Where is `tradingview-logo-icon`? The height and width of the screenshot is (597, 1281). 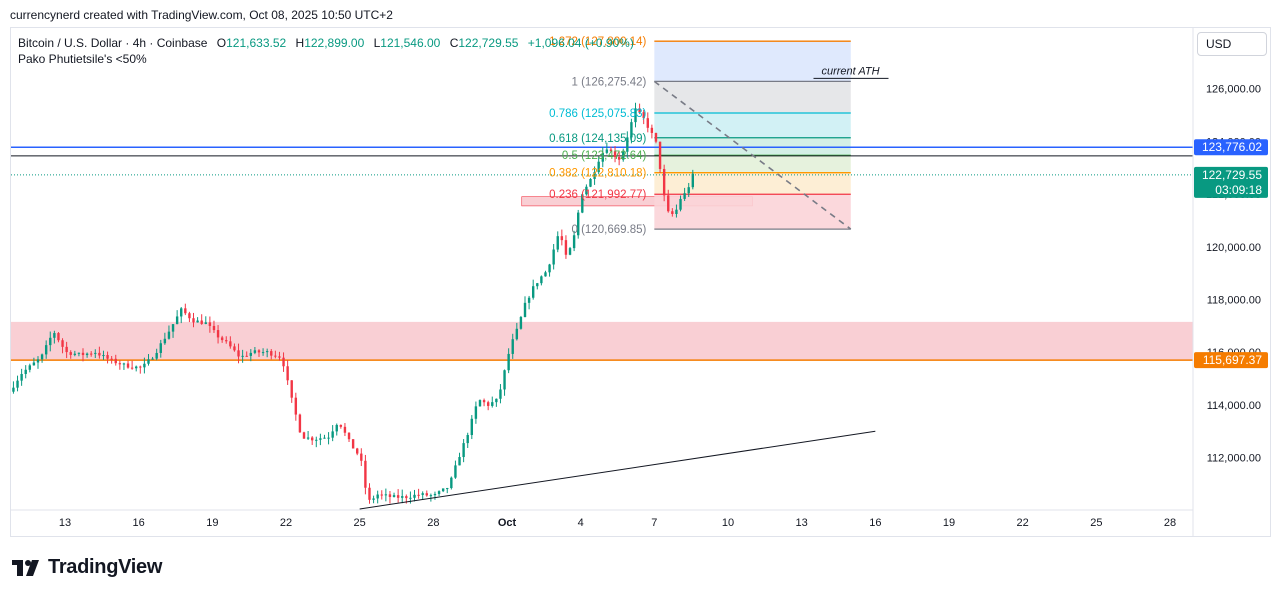 tradingview-logo-icon is located at coordinates (25, 567).